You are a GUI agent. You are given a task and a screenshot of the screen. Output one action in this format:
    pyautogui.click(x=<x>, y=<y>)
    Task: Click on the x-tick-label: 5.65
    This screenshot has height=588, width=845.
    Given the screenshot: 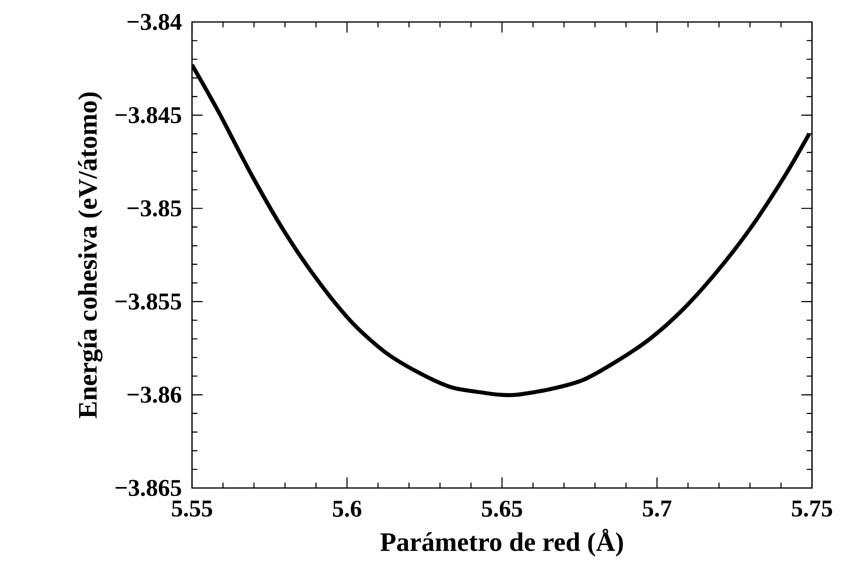 What is the action you would take?
    pyautogui.click(x=502, y=508)
    